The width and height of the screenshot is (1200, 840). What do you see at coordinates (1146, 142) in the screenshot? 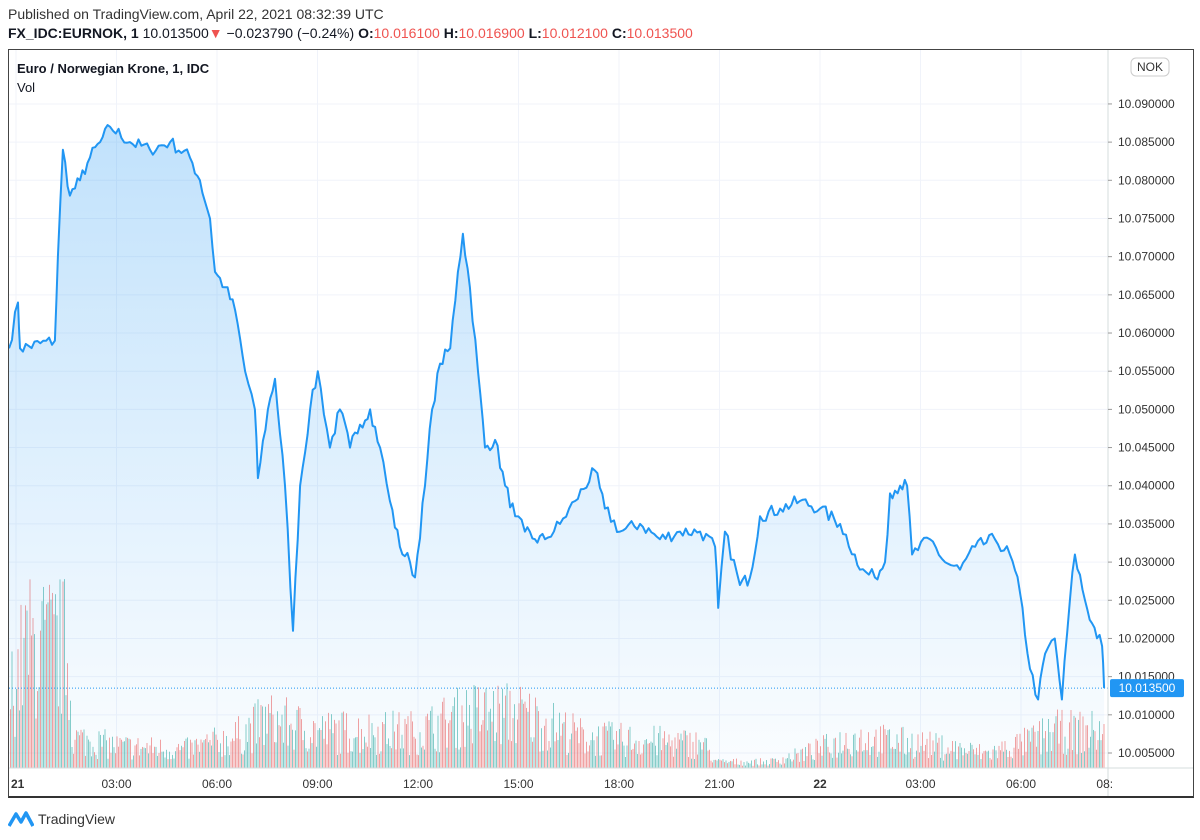
I see `y-tick-label: 10.085000` at bounding box center [1146, 142].